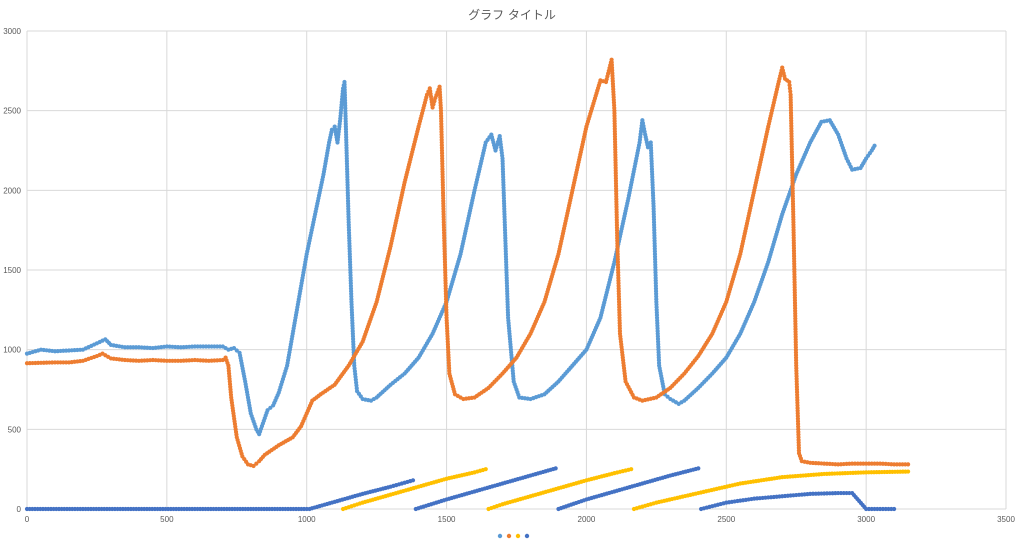 The image size is (1024, 547). I want to click on x-tick-label: 1500, so click(447, 519).